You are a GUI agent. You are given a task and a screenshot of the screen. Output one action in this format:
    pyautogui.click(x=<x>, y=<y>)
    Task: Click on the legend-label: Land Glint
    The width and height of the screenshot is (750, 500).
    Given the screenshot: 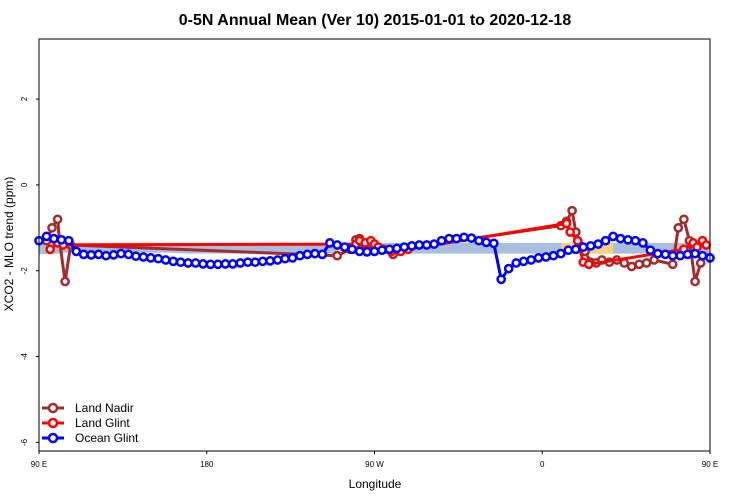 What is the action you would take?
    pyautogui.click(x=102, y=423)
    